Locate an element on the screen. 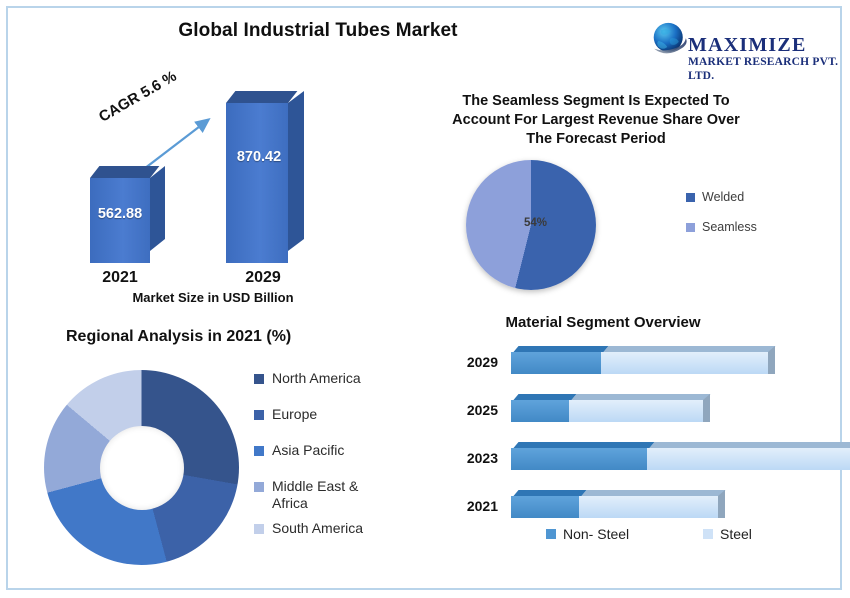 The image size is (850, 598). column-2021-value: 562.88 is located at coordinates (120, 214).